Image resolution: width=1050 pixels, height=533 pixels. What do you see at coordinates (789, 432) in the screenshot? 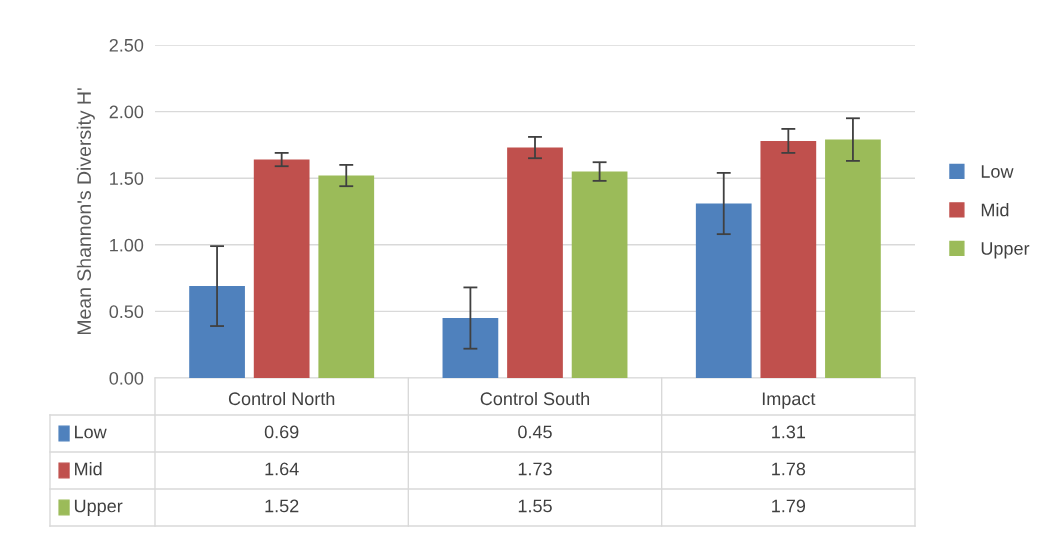
I see `data-label: 1.31` at bounding box center [789, 432].